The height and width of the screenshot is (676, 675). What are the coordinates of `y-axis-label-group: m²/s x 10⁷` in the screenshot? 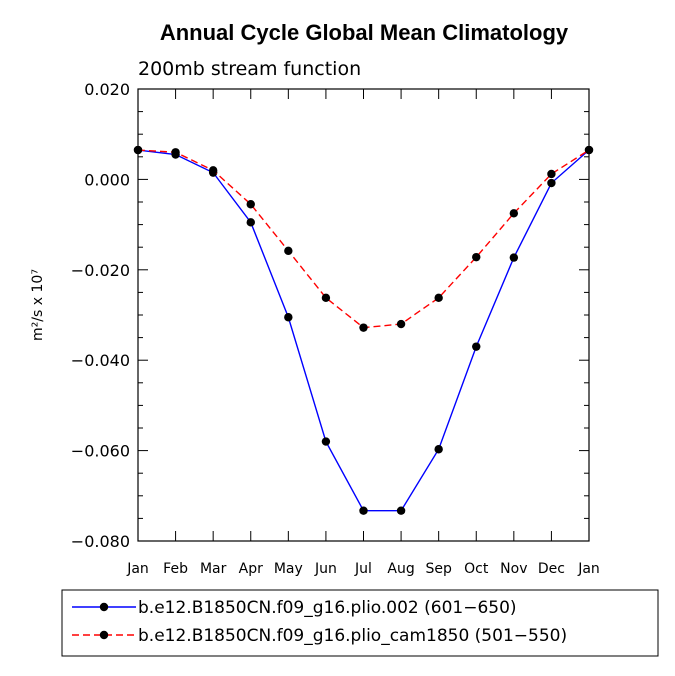 It's located at (38, 305).